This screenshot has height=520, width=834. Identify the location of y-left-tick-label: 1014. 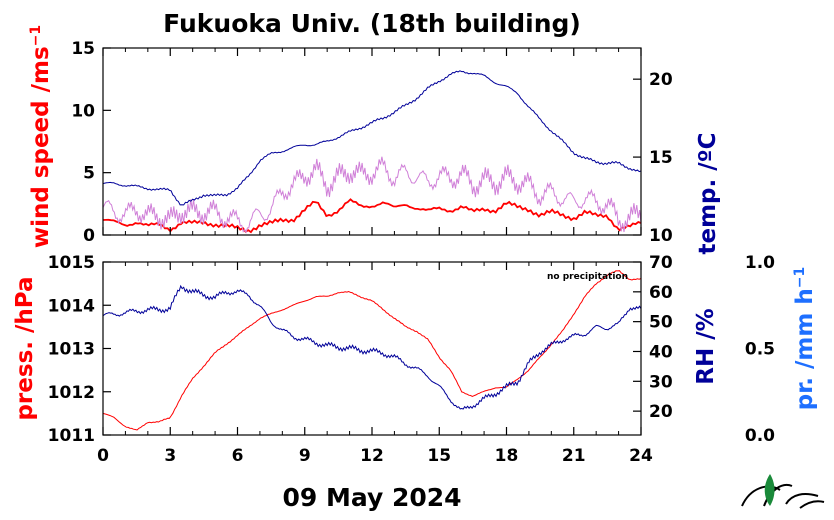
(71, 306).